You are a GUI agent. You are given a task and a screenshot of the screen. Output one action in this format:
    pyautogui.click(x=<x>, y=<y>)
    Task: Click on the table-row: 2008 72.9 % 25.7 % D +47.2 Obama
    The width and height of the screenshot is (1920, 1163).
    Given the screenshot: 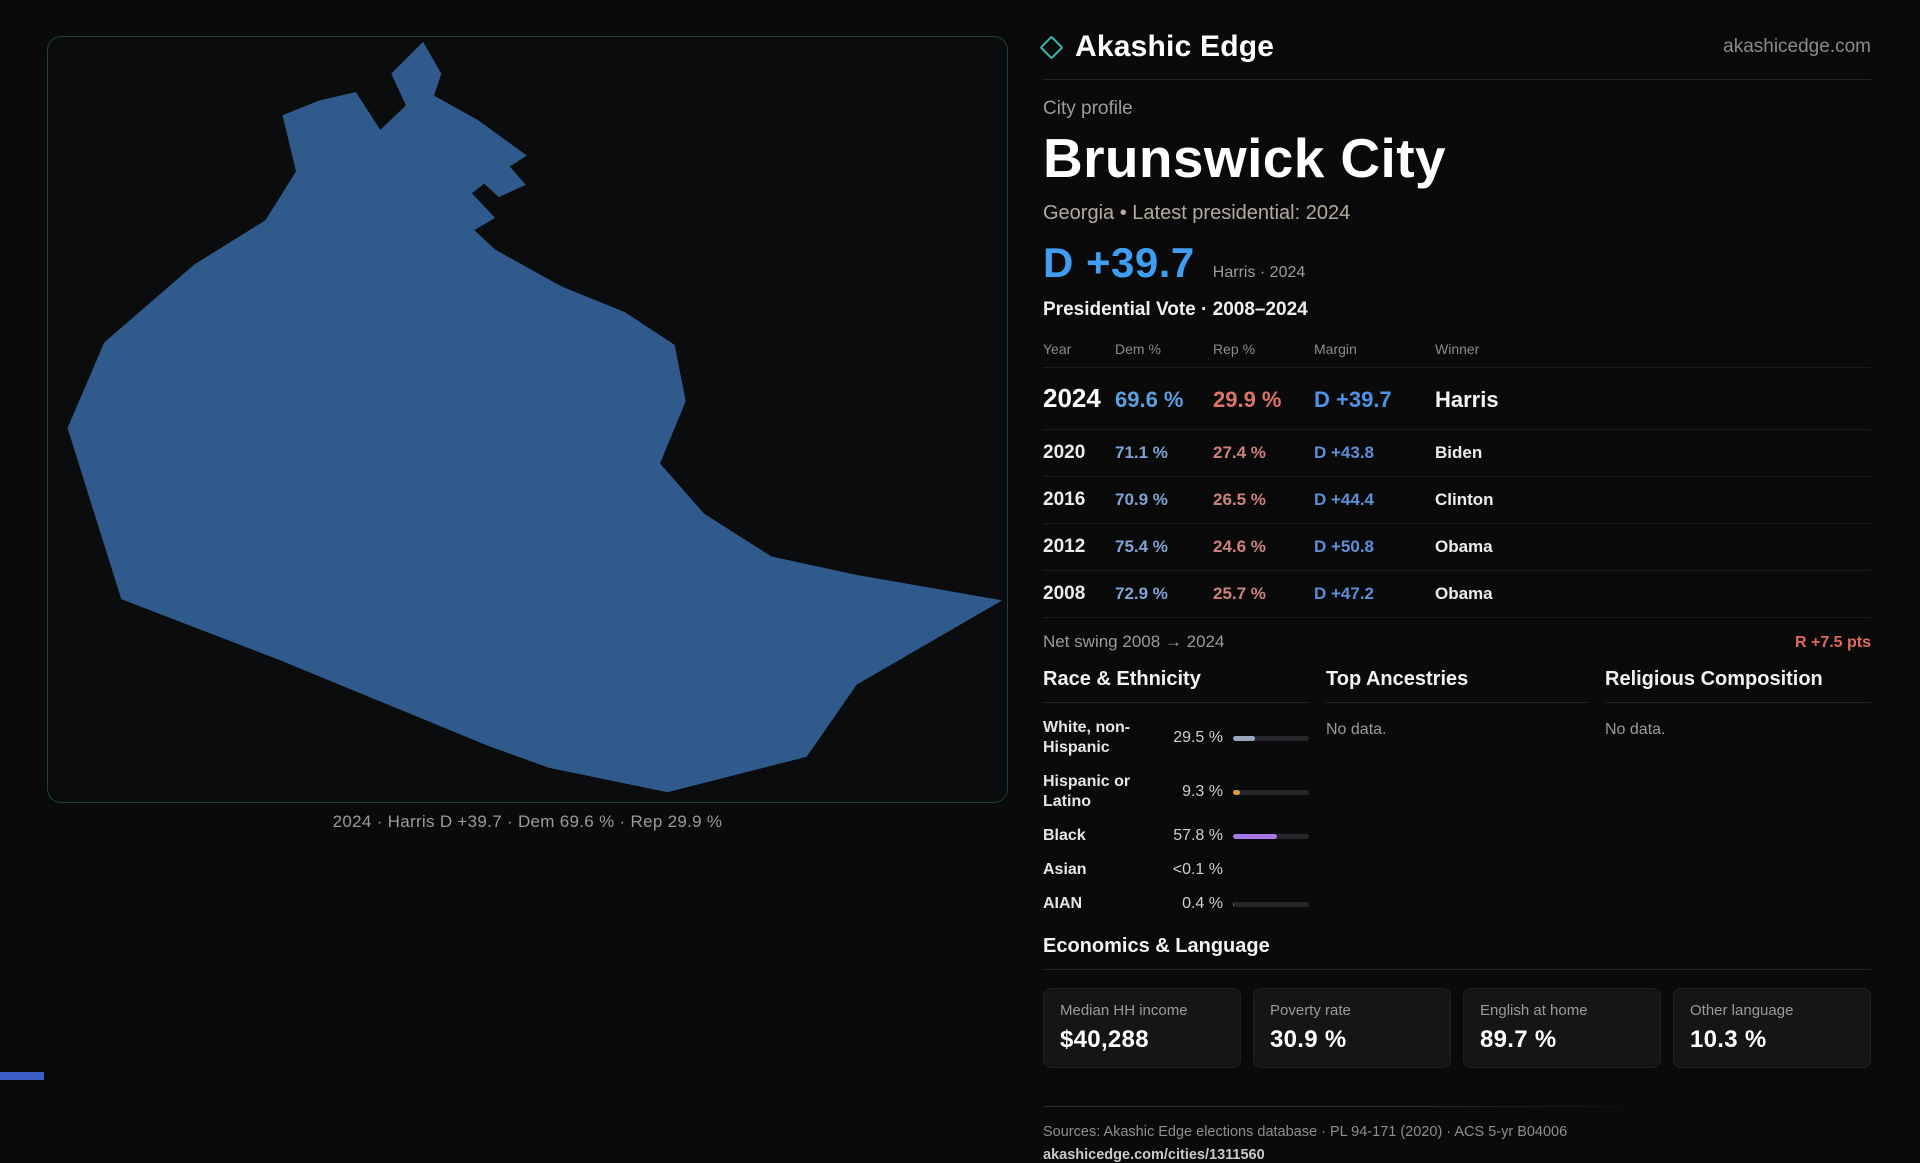 What is the action you would take?
    pyautogui.click(x=1457, y=594)
    